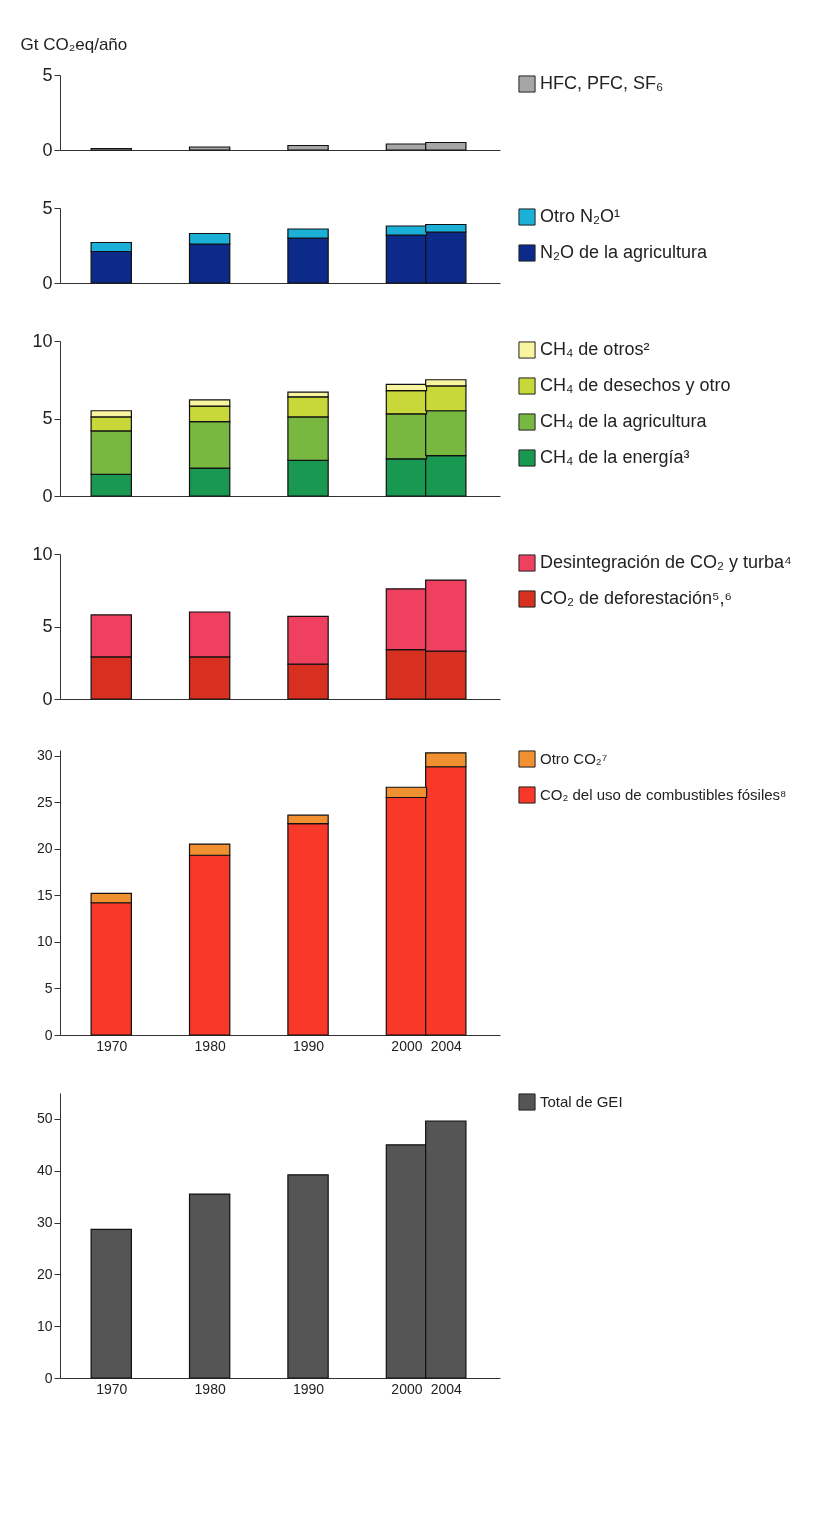  What do you see at coordinates (624, 421) in the screenshot?
I see `legend-label: CH₄ de la agricultura` at bounding box center [624, 421].